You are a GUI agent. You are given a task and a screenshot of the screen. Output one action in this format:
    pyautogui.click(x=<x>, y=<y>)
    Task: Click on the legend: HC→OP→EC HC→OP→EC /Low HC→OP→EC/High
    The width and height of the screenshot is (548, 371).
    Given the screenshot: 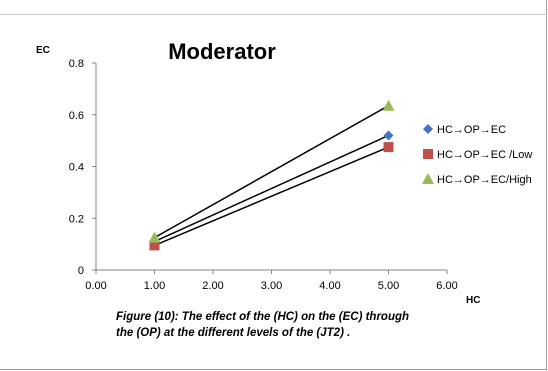 What is the action you would take?
    pyautogui.click(x=477, y=155)
    